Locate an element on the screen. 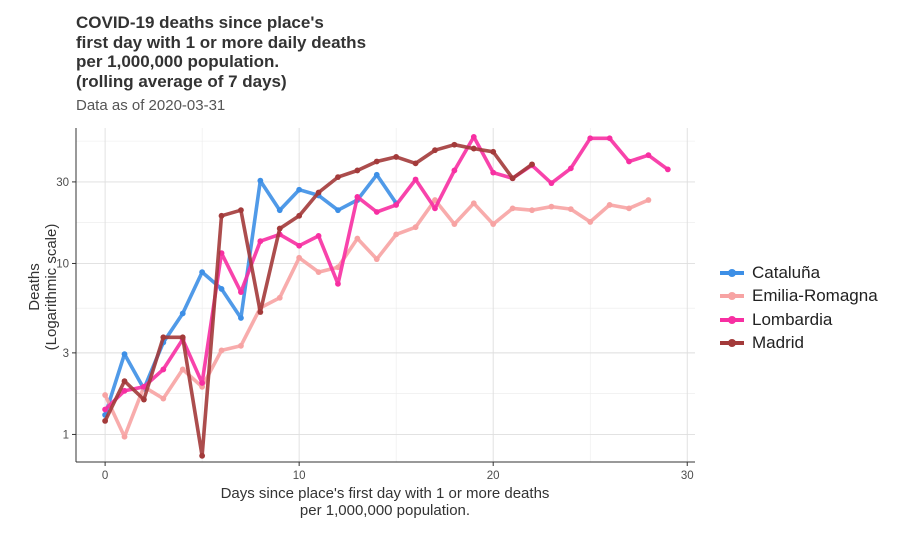 This screenshot has width=921, height=537. chart-title-line: first day with 1 or more daily deaths is located at coordinates (221, 42).